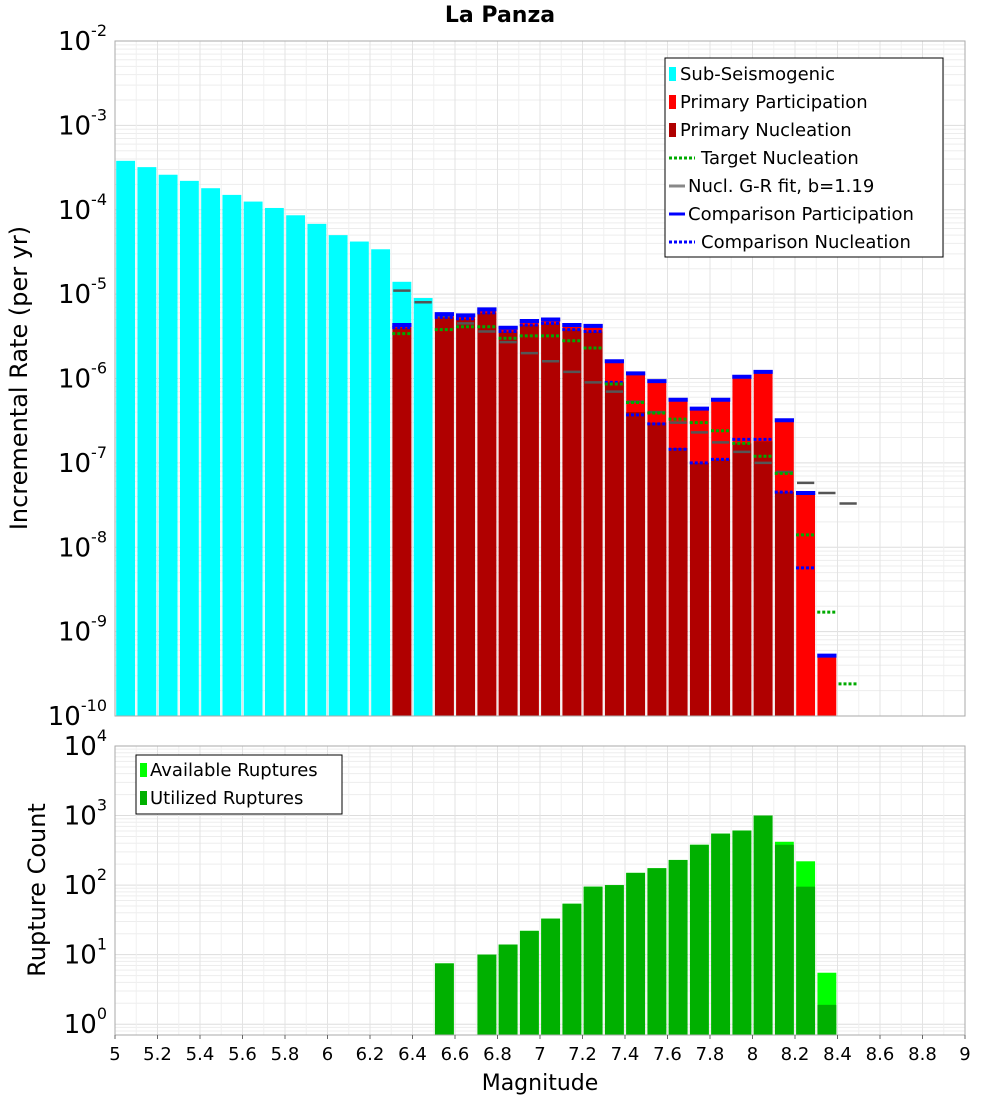  Describe the element at coordinates (82, 39) in the screenshot. I see `top-y-tick-label: 10⁻²` at that location.